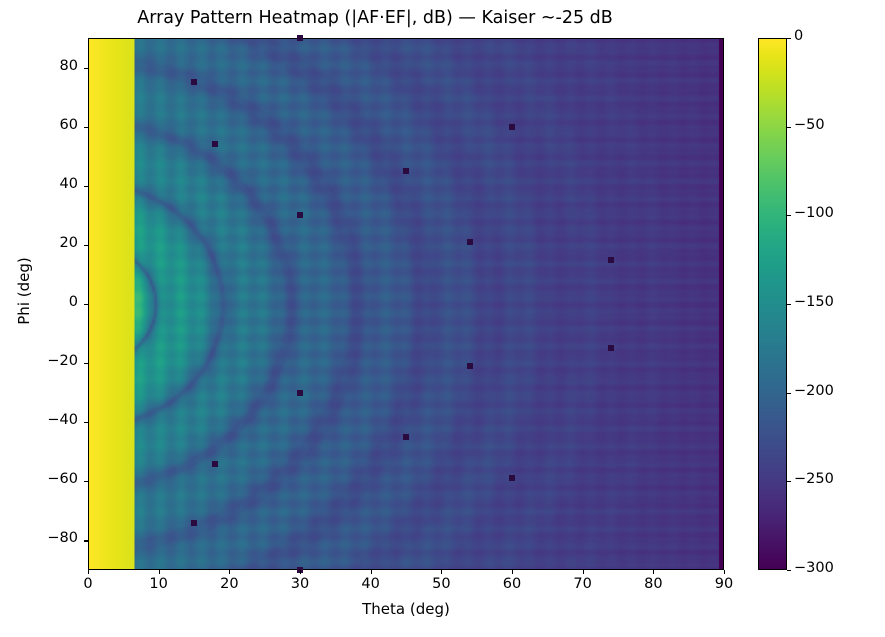 This screenshot has height=637, width=885. Describe the element at coordinates (62, 538) in the screenshot. I see `y-tick-label: −80` at that location.